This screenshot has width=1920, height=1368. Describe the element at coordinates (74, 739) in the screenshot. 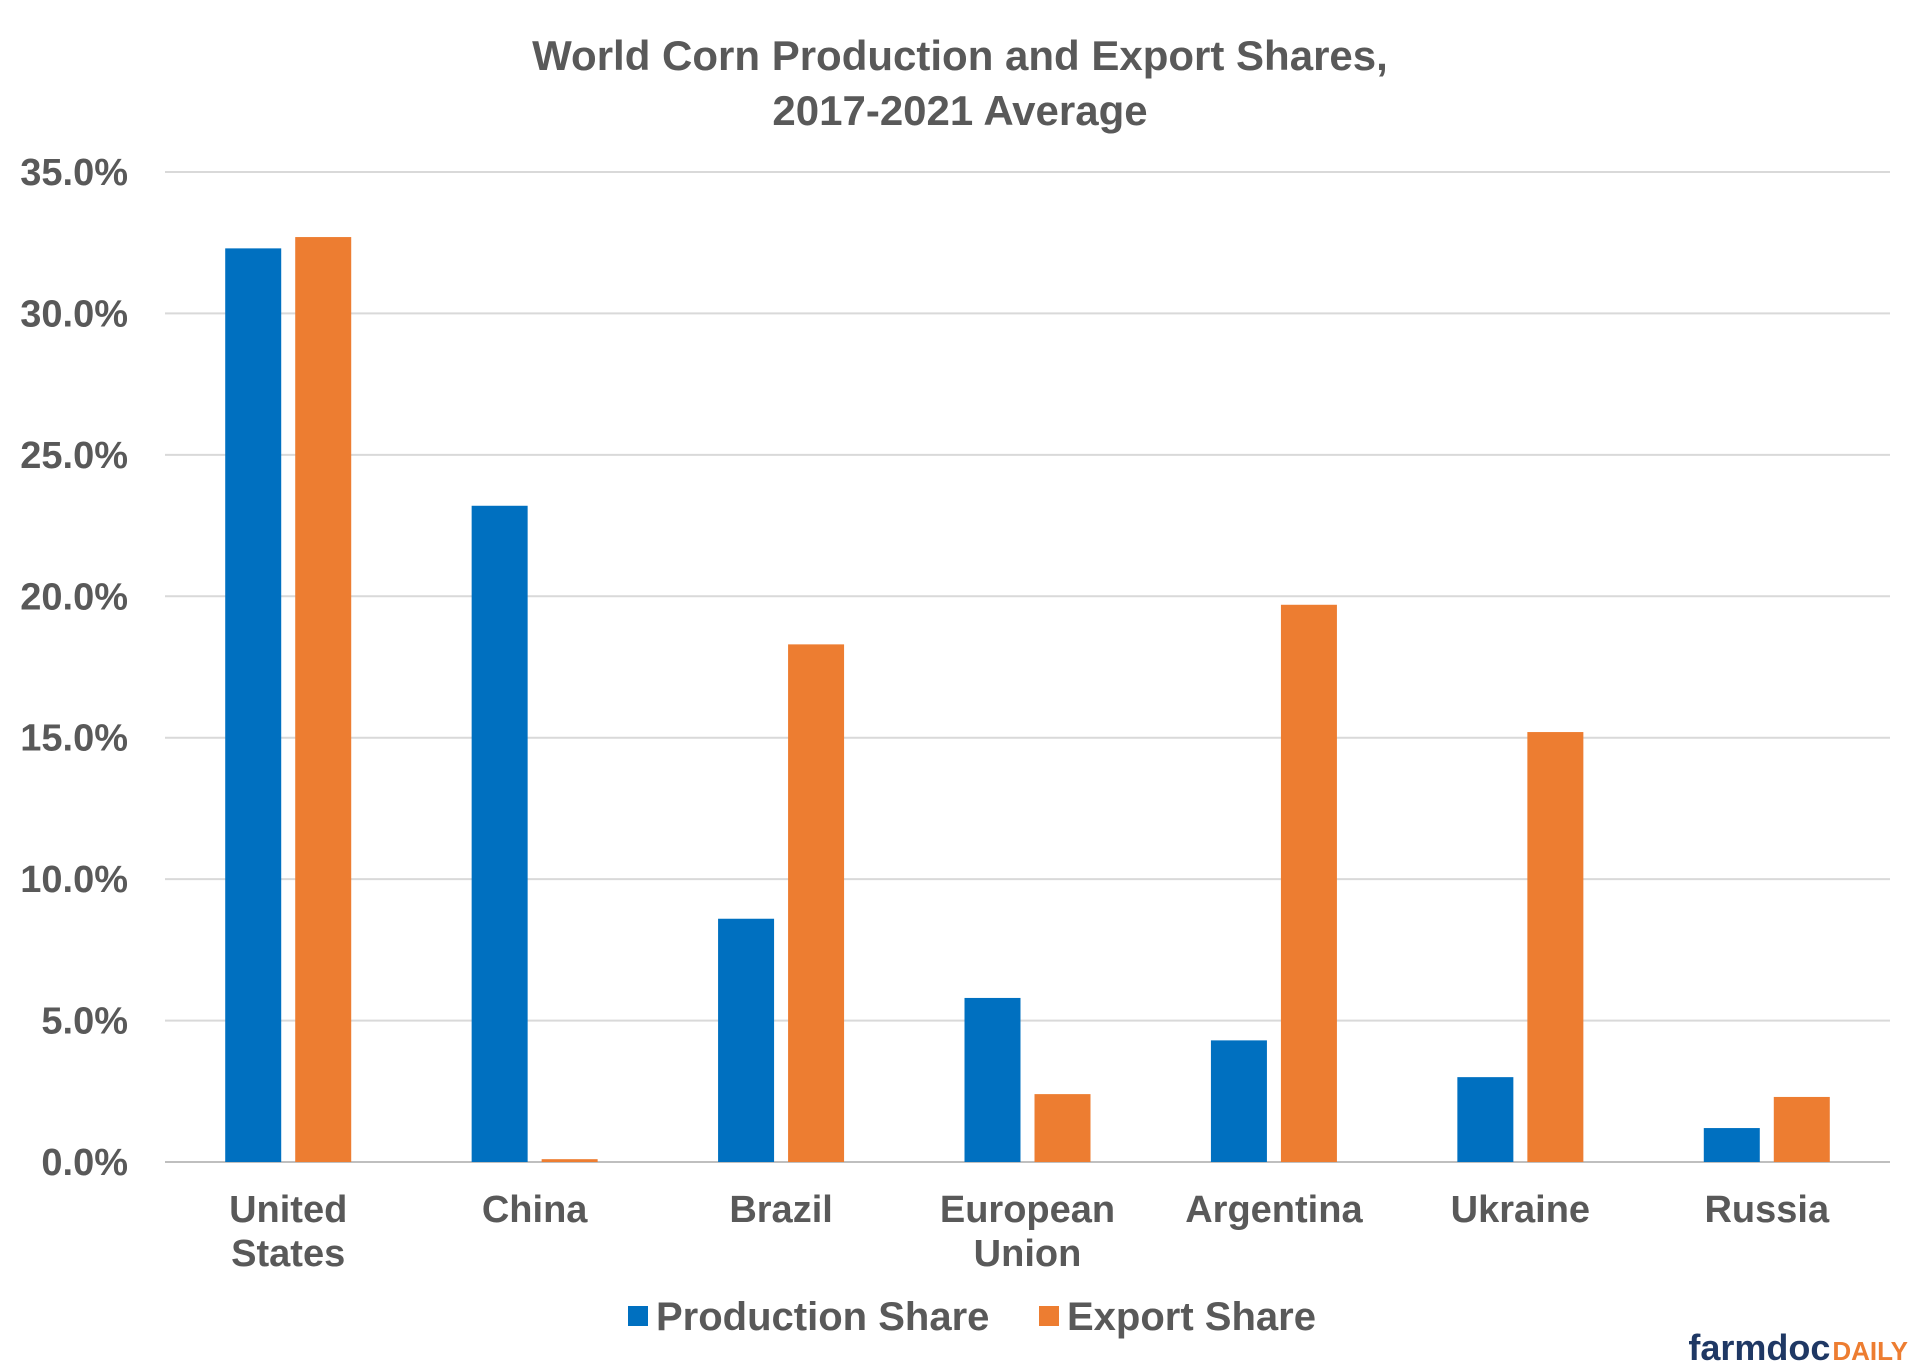

I see `y-tick-label: 15.0%` at that location.